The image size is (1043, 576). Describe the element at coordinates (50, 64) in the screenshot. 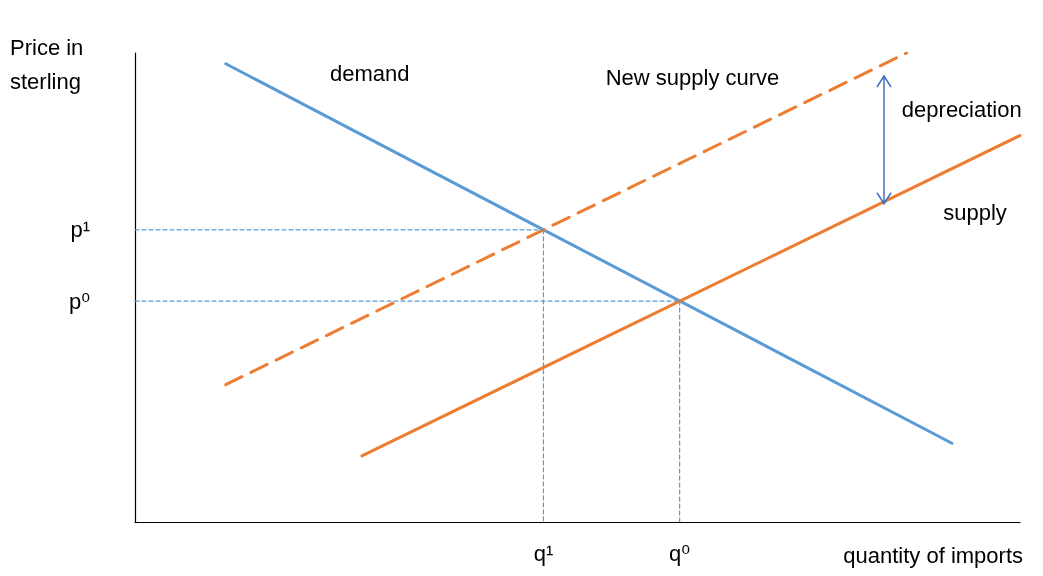

I see `y-axis-title: Price in sterling` at that location.